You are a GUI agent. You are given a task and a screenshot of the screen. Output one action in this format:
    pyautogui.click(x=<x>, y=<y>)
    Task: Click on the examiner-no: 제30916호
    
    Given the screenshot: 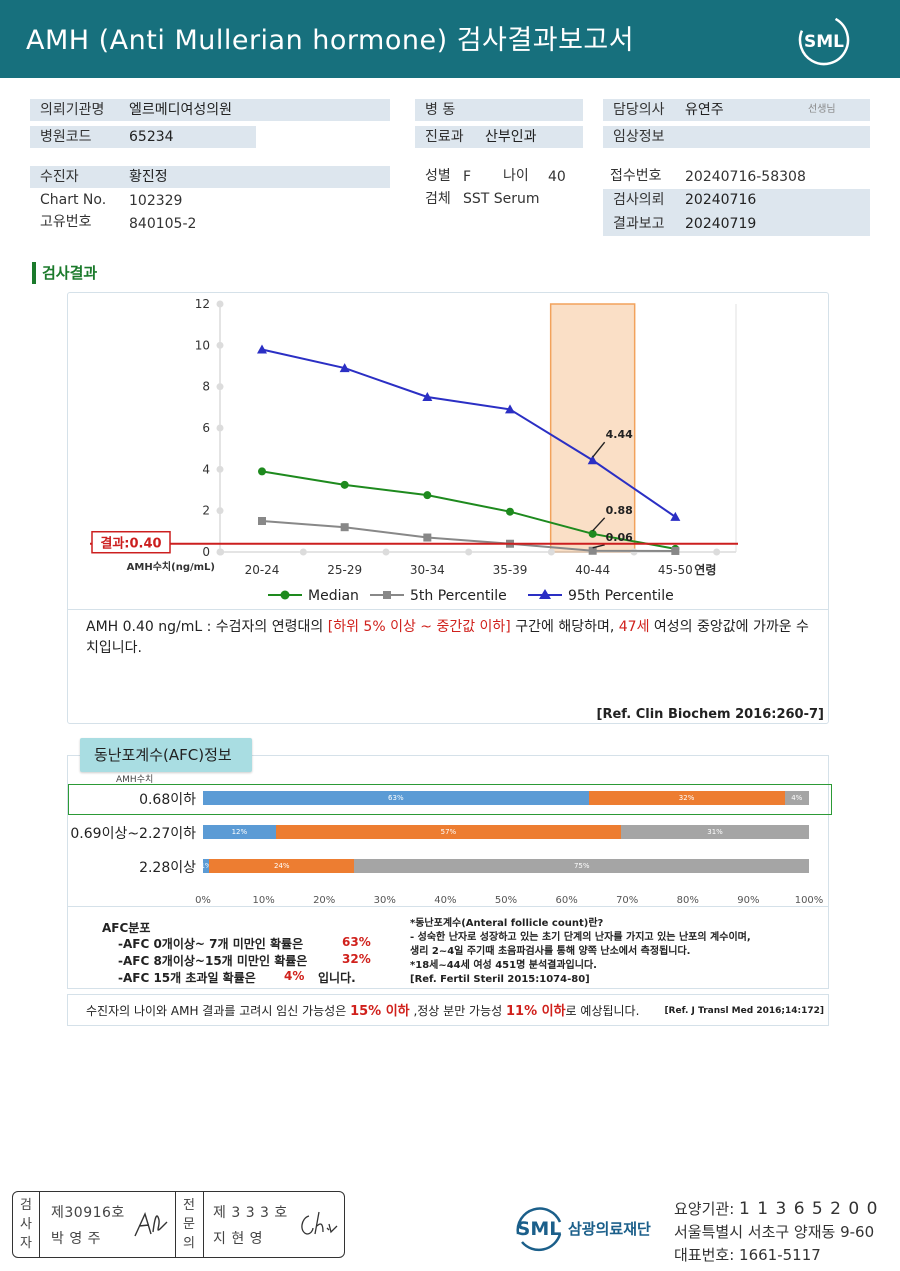 What is the action you would take?
    pyautogui.click(x=88, y=1213)
    